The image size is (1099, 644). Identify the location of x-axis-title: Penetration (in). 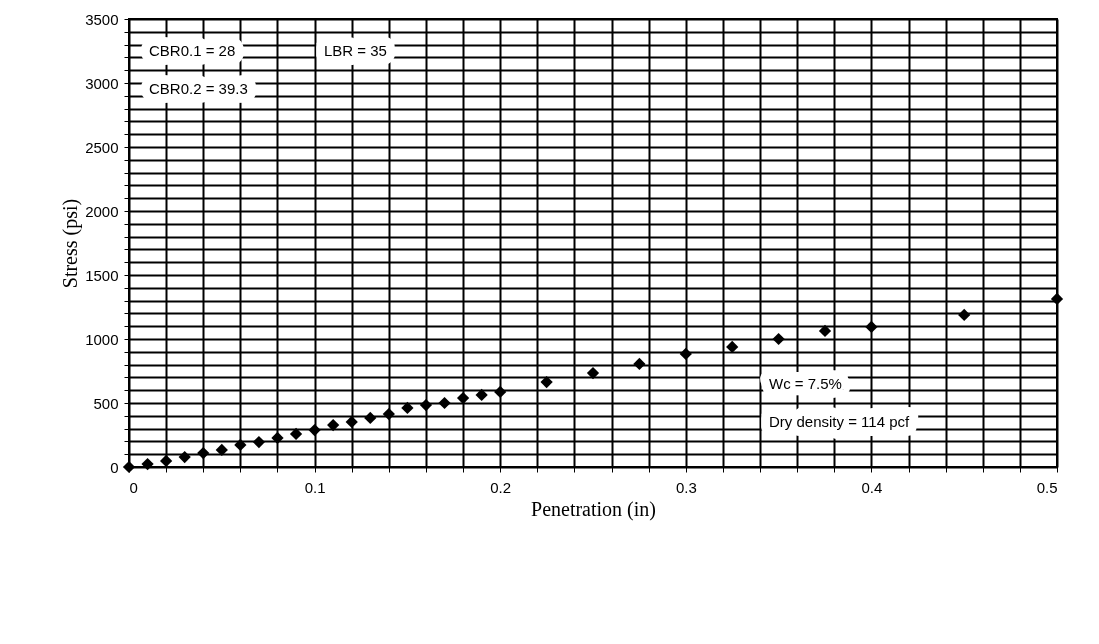
(593, 509).